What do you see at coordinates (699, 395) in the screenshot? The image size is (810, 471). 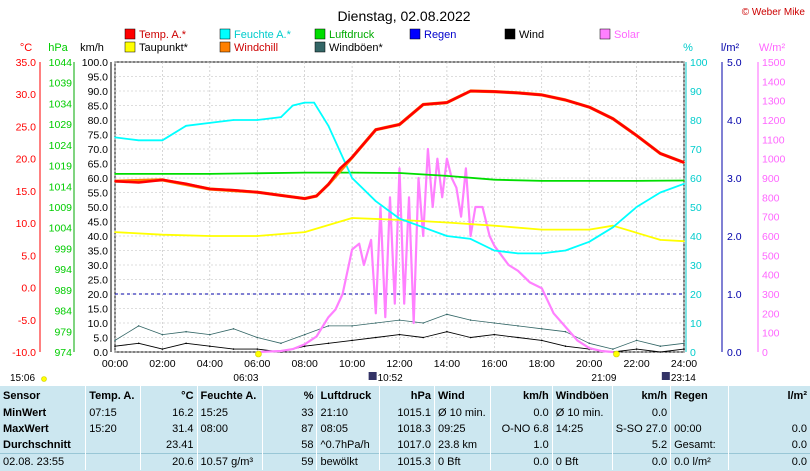 I see `table-header-cell: Regen` at bounding box center [699, 395].